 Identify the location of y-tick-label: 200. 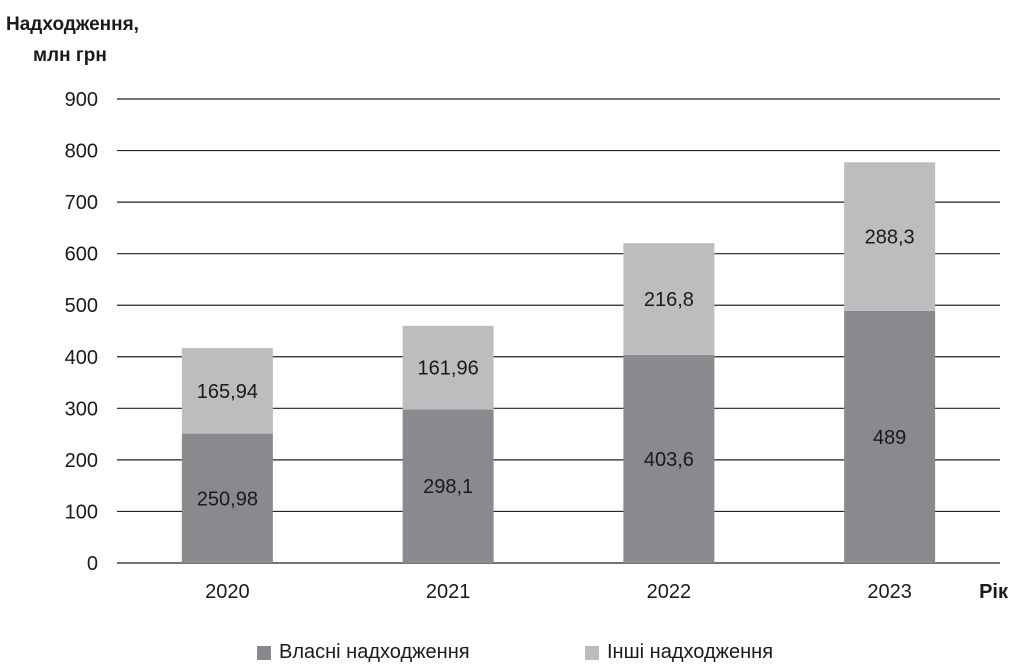
(81, 461).